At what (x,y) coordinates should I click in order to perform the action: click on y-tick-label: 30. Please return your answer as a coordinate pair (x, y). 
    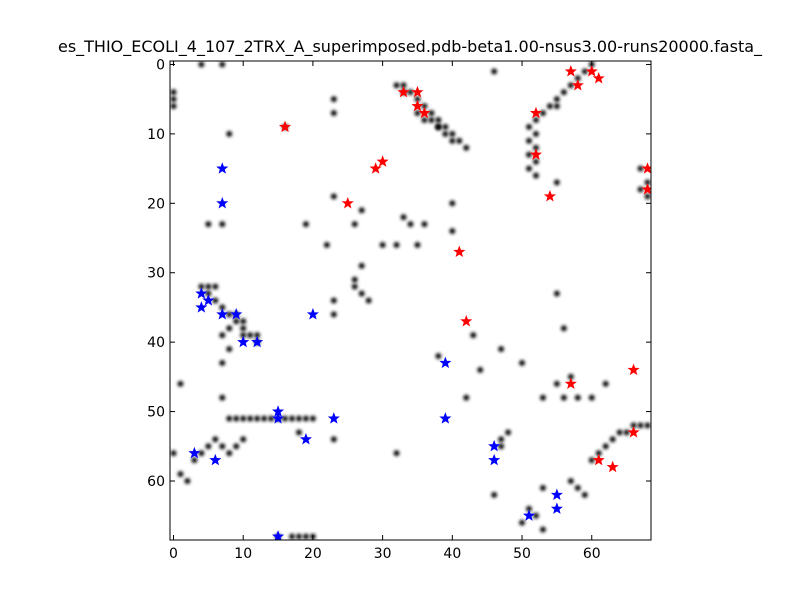
    Looking at the image, I should click on (156, 274).